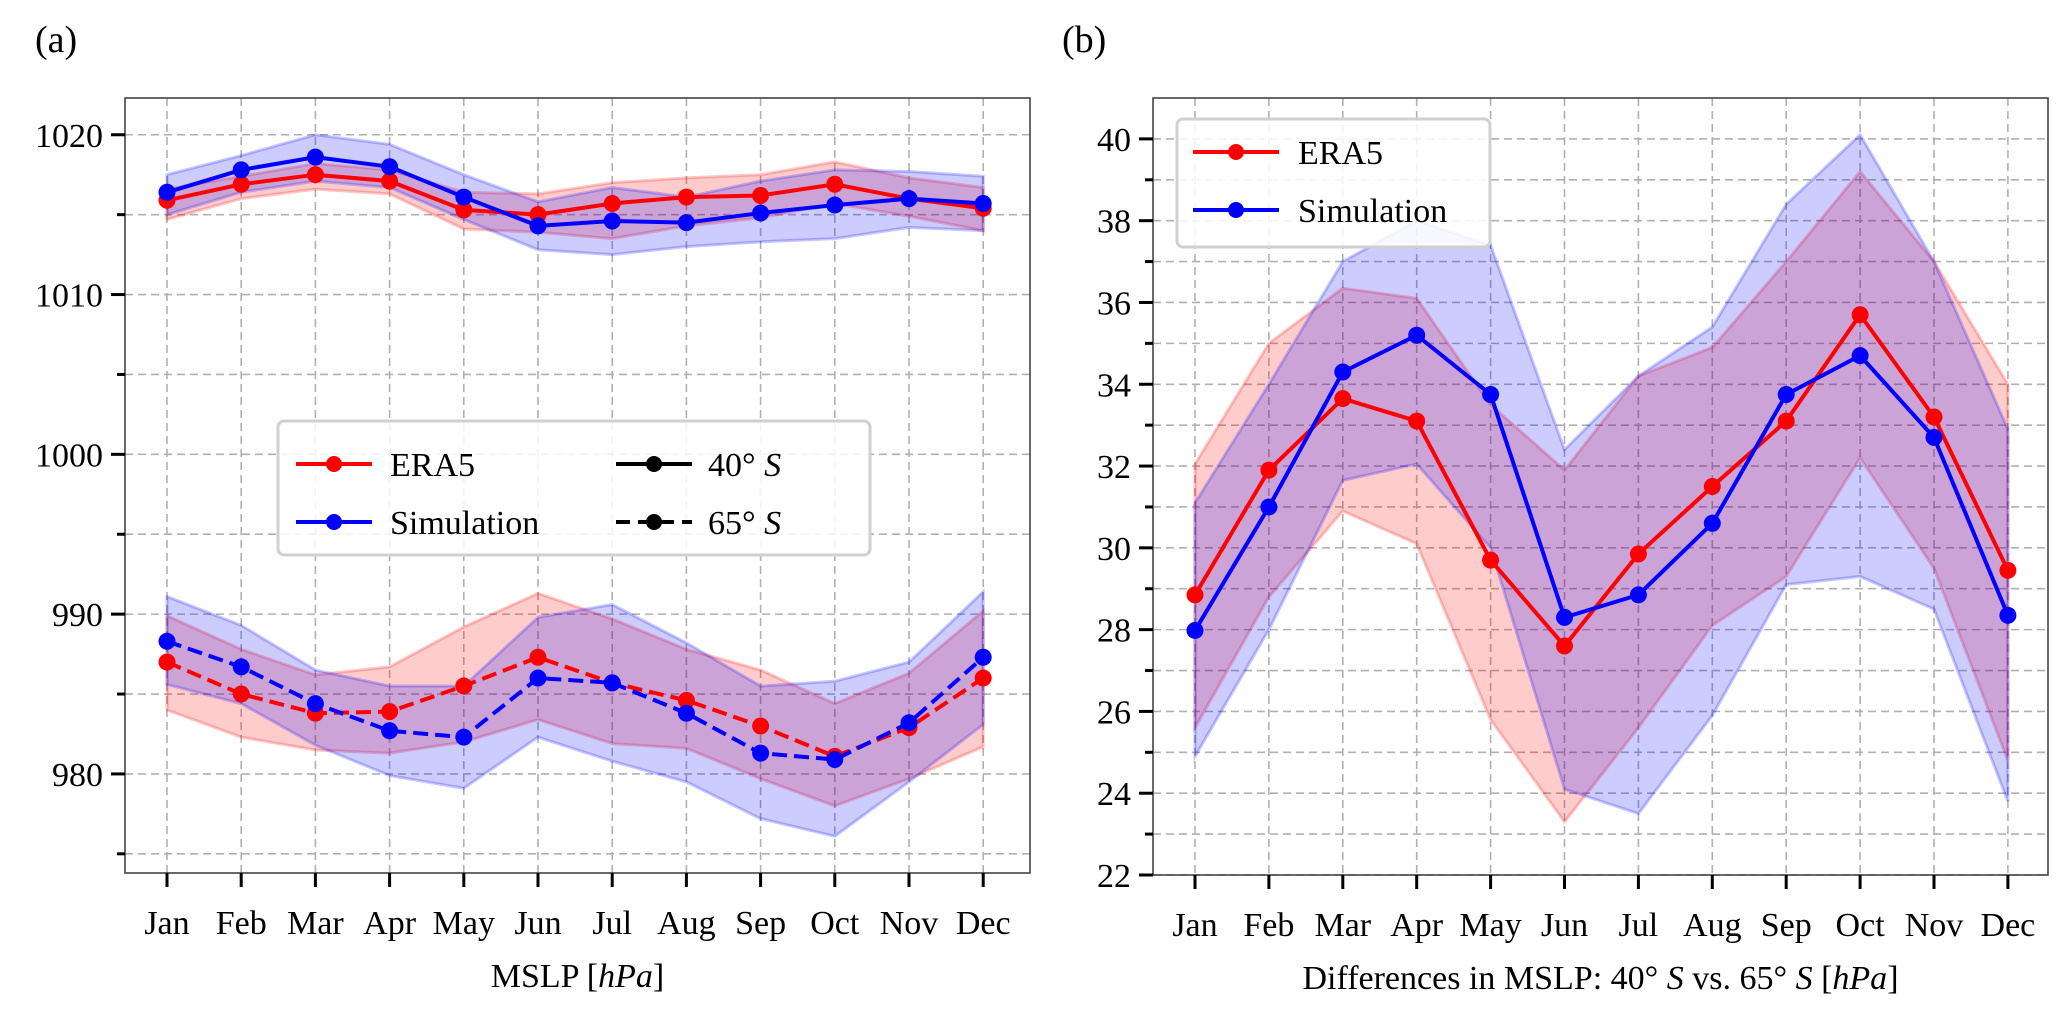  I want to click on panel-label: (a), so click(56, 40).